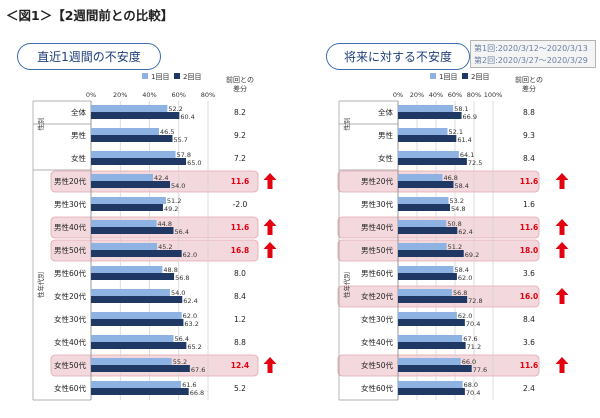 This screenshot has height=418, width=600. I want to click on value-label-1: 61.6, so click(189, 385).